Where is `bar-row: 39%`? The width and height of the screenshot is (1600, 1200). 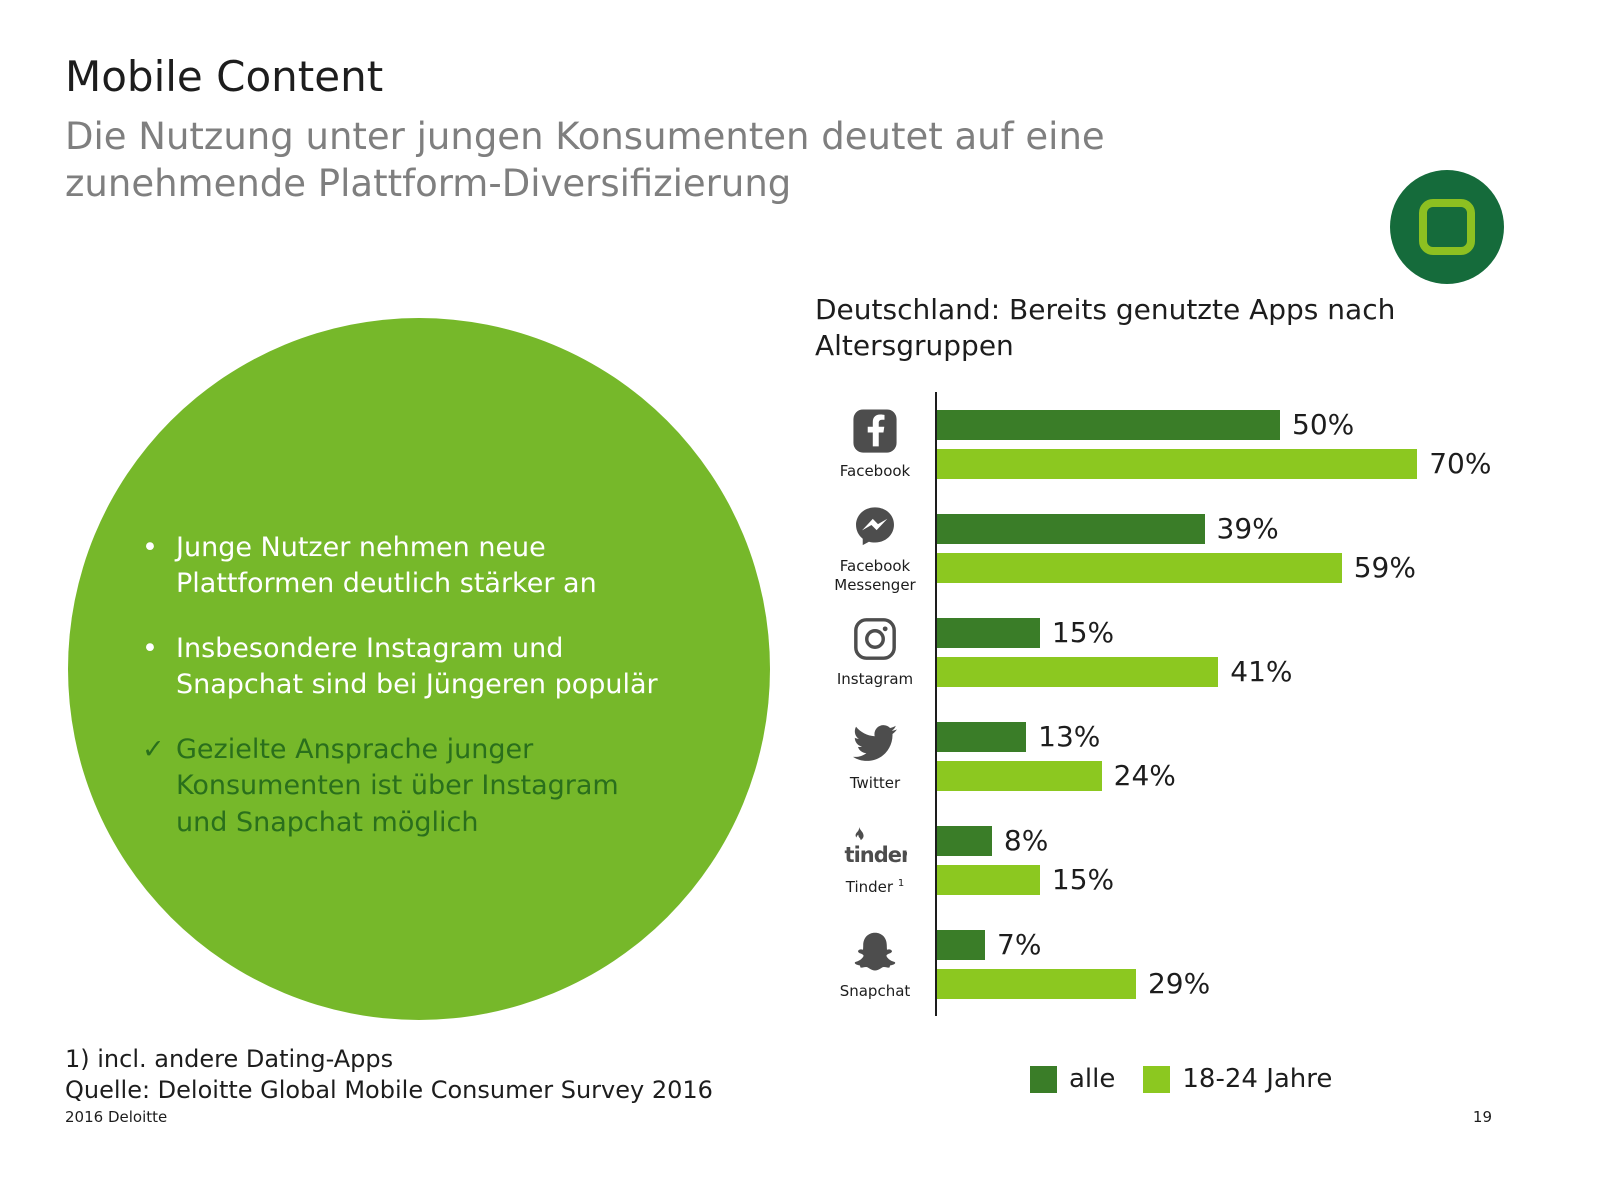
bar-row: 39% is located at coordinates (1246, 528).